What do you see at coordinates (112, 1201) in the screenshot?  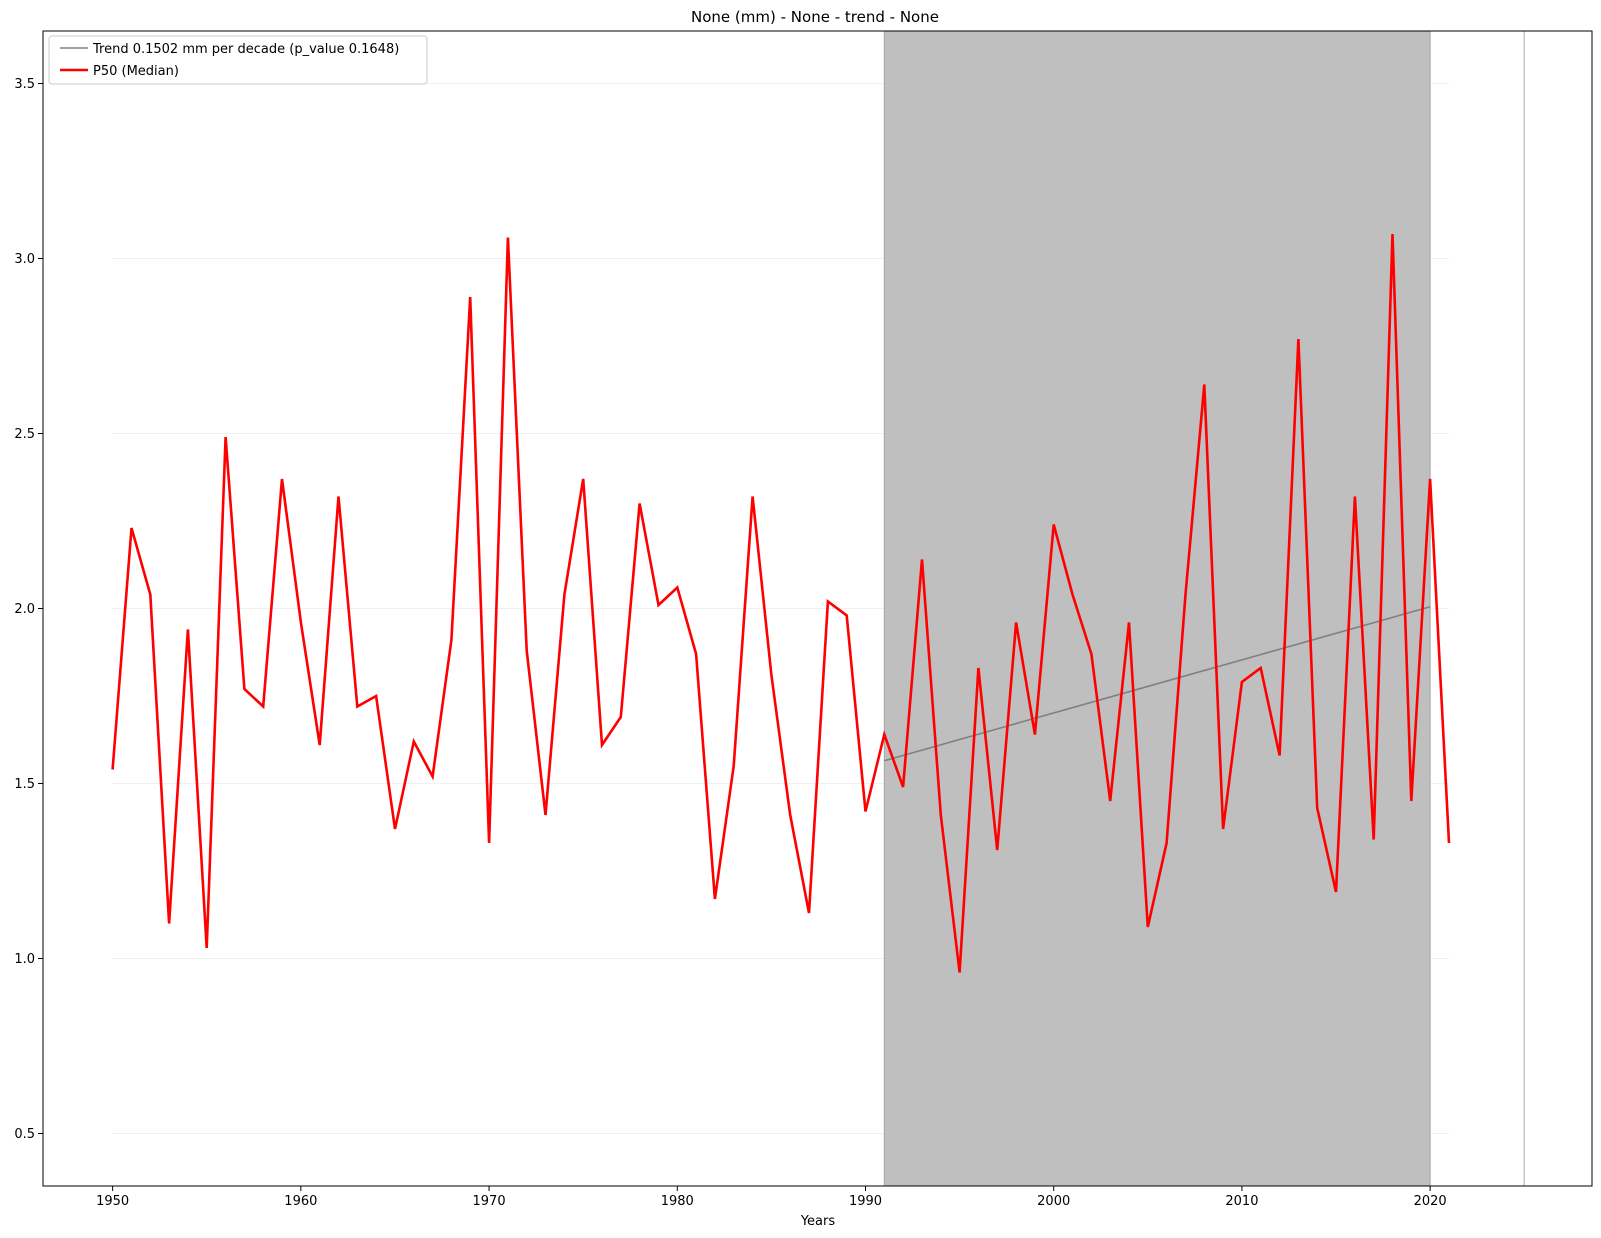 I see `x-tick-label: 1950` at bounding box center [112, 1201].